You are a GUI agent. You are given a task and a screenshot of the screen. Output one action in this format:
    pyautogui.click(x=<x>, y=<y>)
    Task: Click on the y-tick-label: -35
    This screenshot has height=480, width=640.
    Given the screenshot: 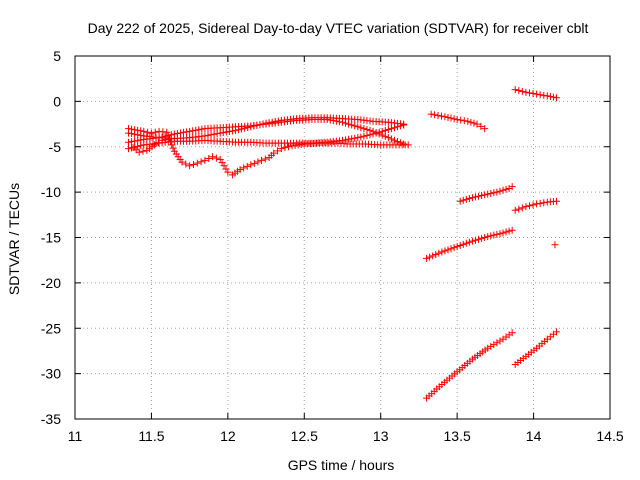 What is the action you would take?
    pyautogui.click(x=51, y=419)
    